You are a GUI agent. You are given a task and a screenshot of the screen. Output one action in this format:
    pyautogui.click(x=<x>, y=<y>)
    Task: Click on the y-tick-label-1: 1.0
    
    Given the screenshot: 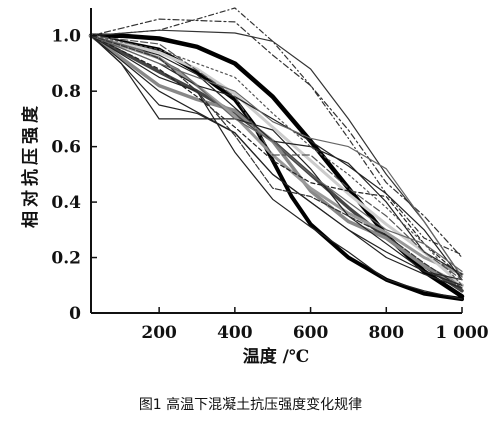 What is the action you would take?
    pyautogui.click(x=66, y=37)
    